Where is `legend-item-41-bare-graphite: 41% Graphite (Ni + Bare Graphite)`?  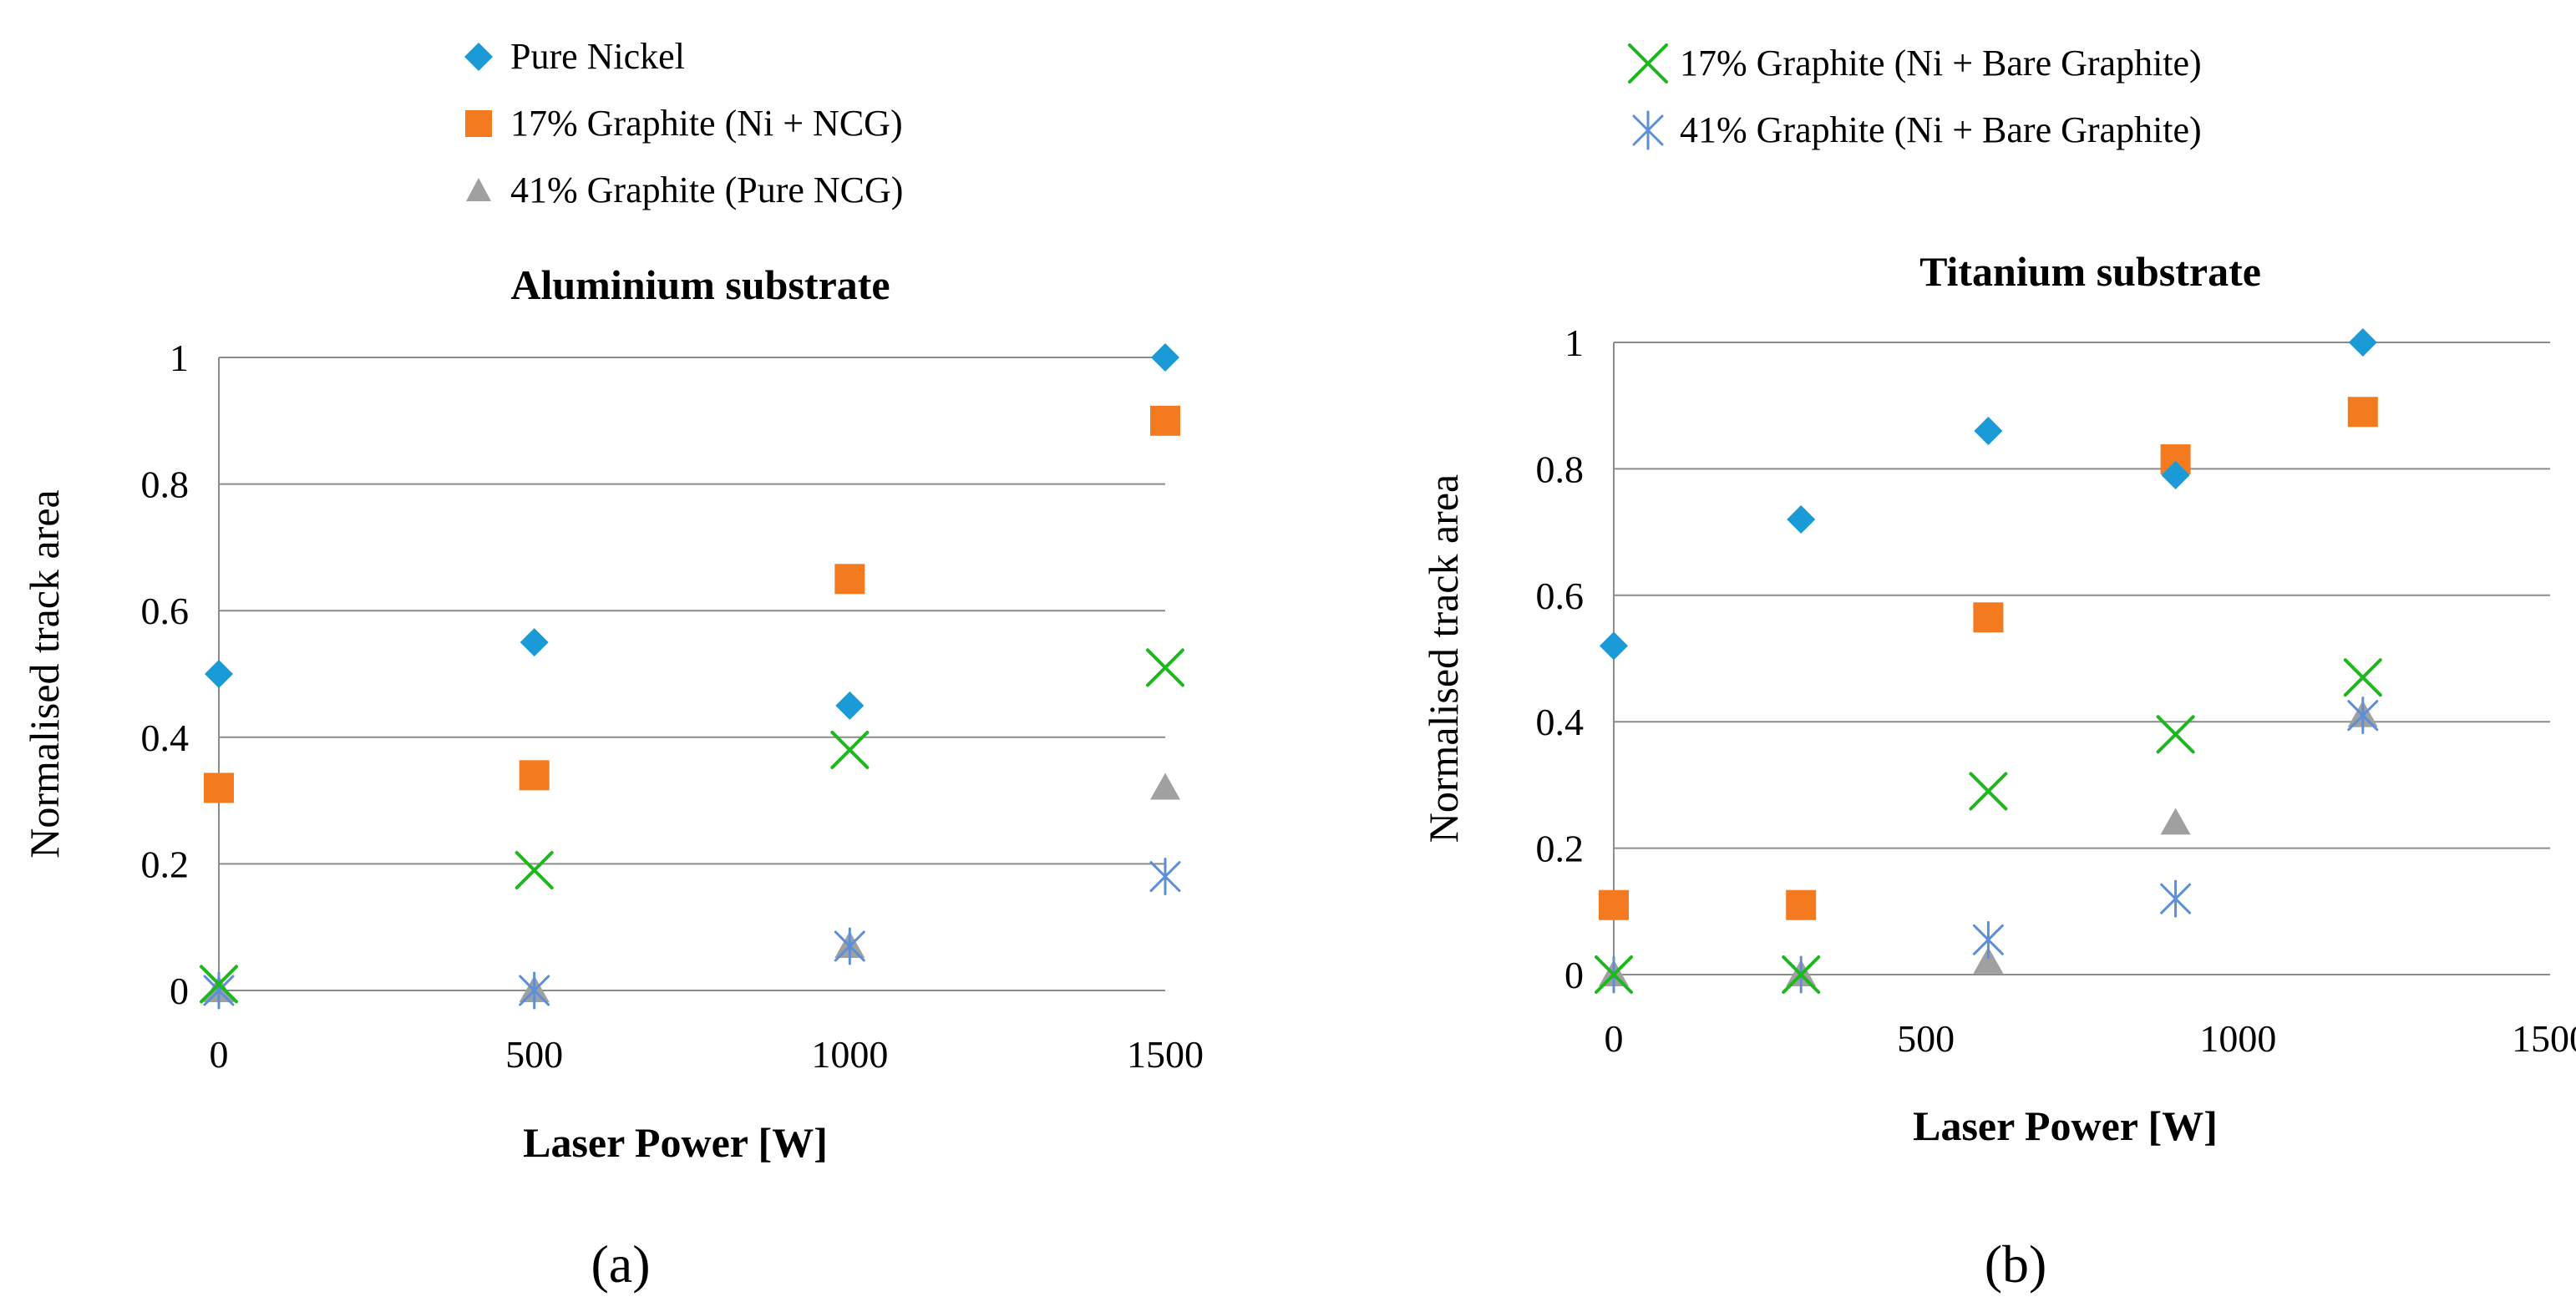
legend-item-41-bare-graphite: 41% Graphite (Ni + Bare Graphite) is located at coordinates (1913, 130).